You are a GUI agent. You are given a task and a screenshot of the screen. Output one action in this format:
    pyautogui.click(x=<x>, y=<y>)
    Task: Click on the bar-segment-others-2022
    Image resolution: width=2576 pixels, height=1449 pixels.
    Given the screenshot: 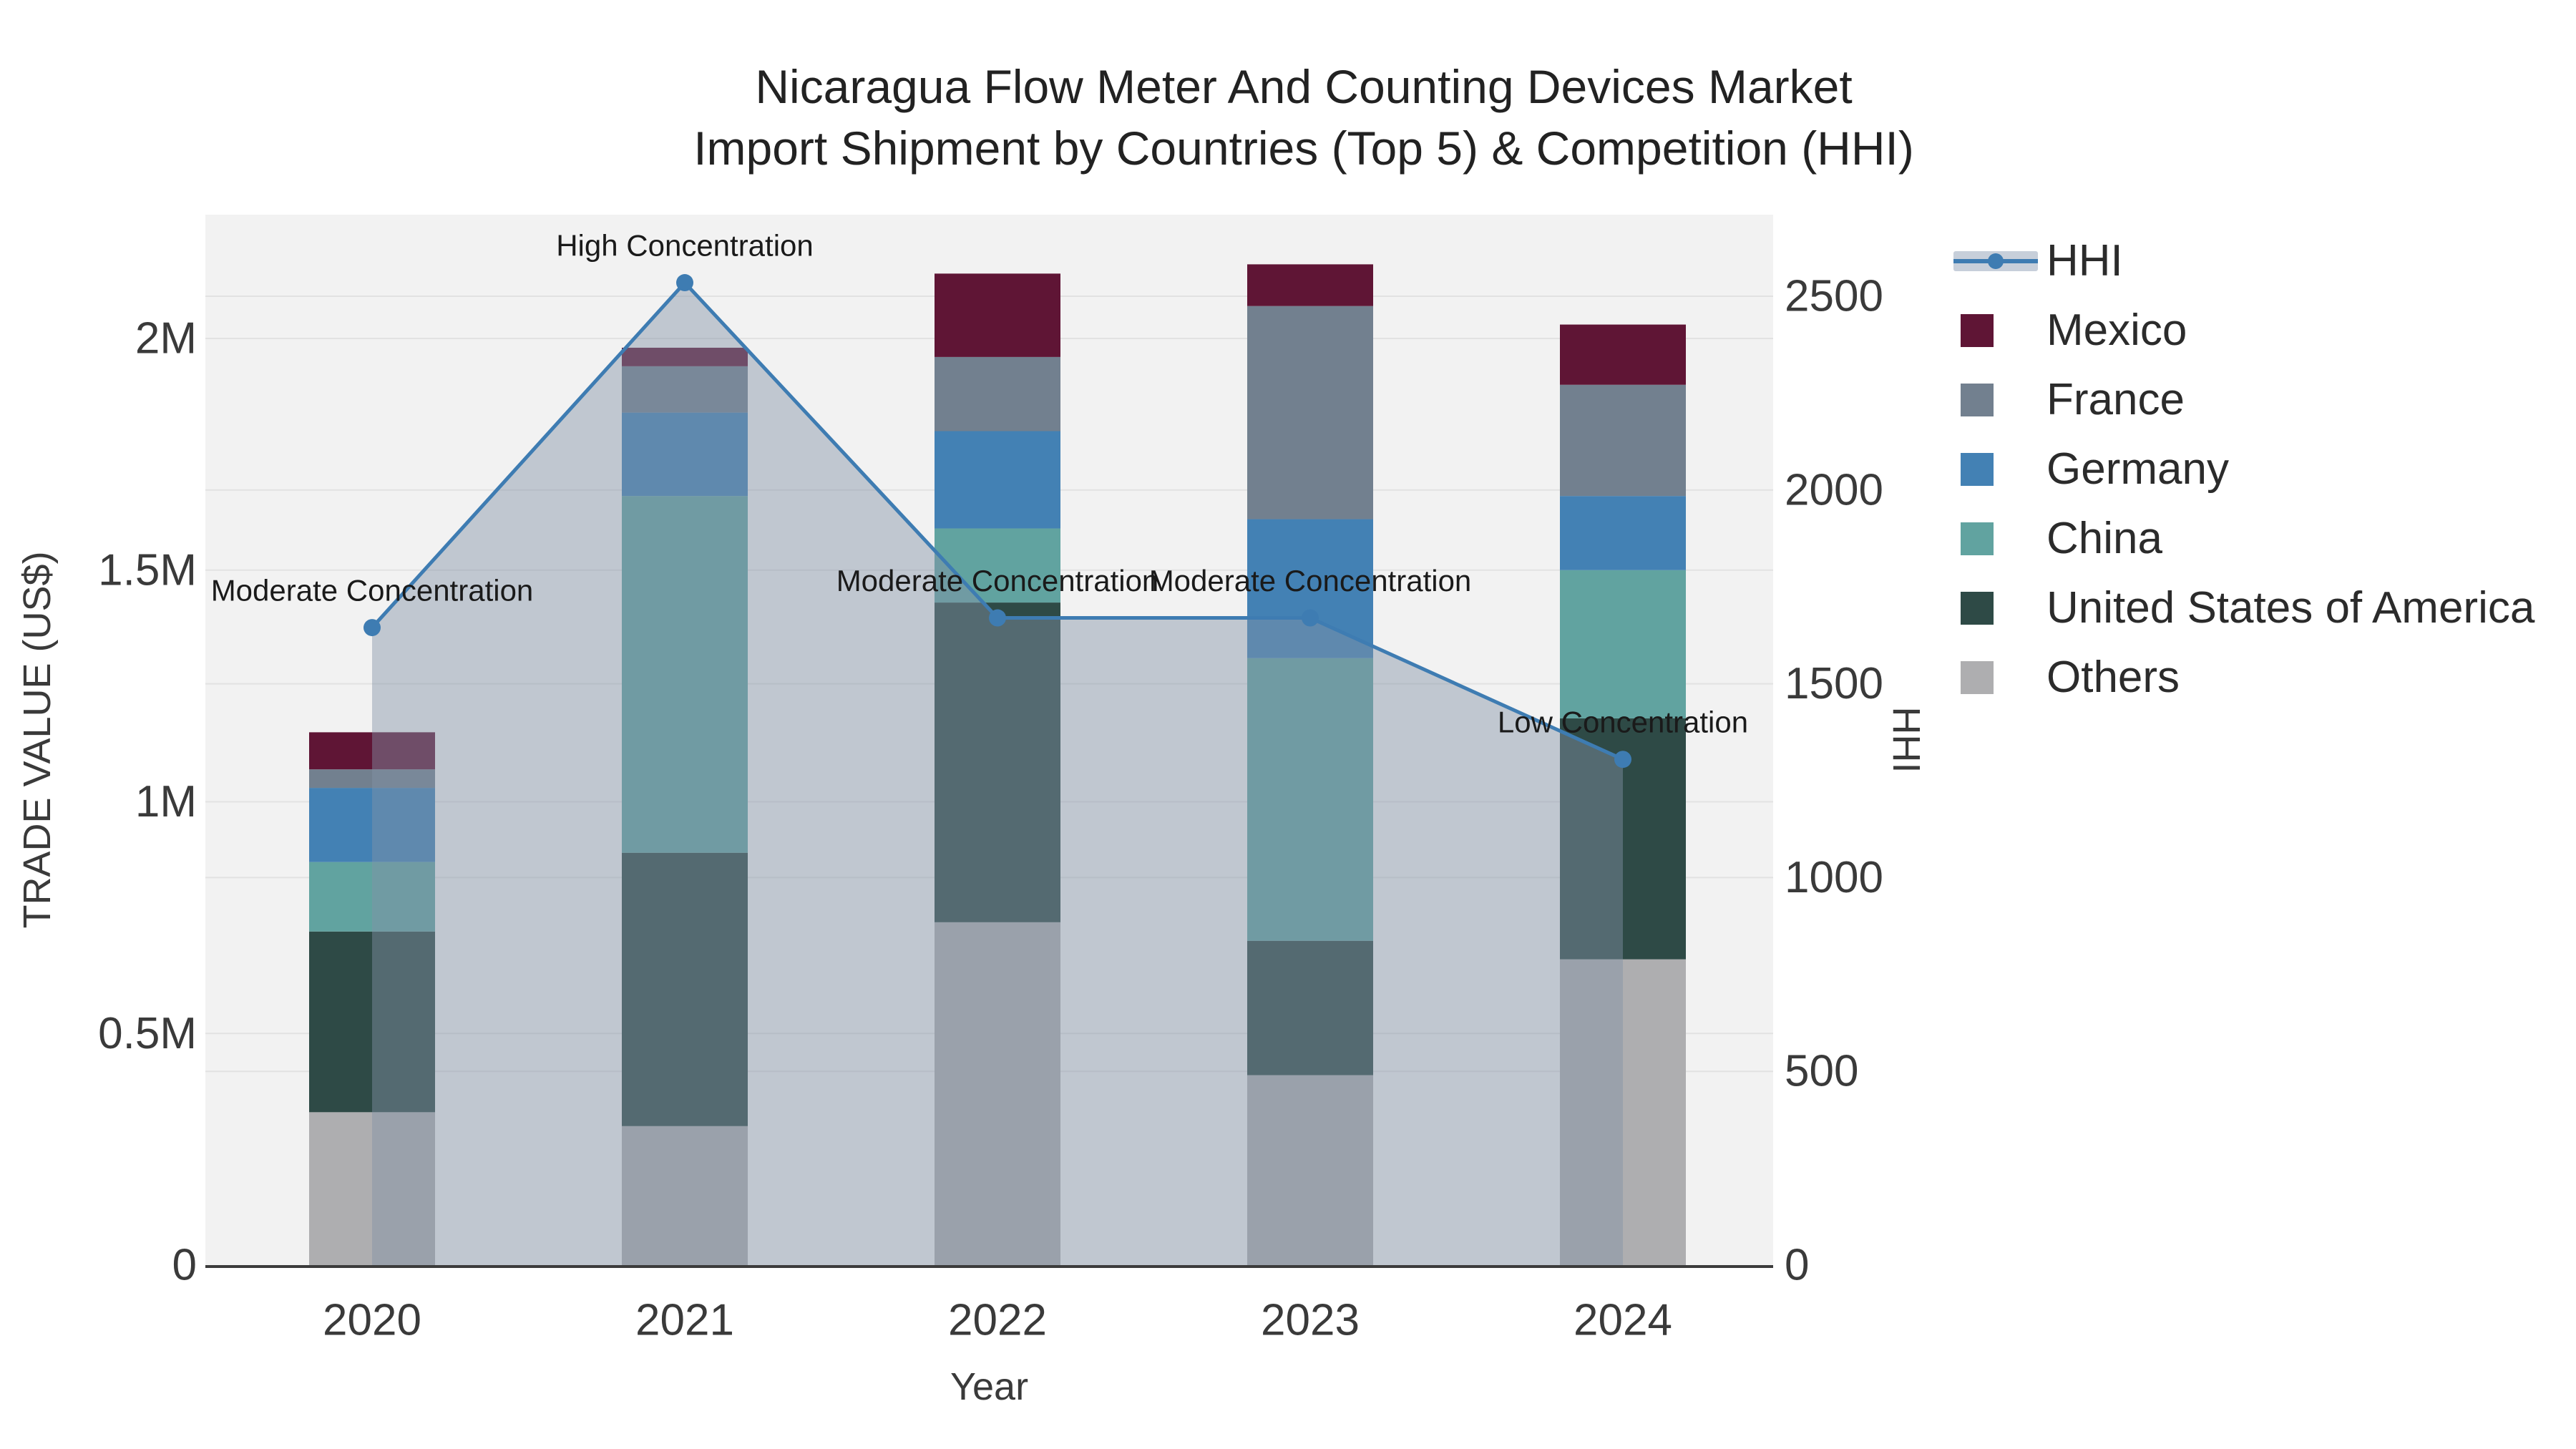 What is the action you would take?
    pyautogui.click(x=997, y=1093)
    